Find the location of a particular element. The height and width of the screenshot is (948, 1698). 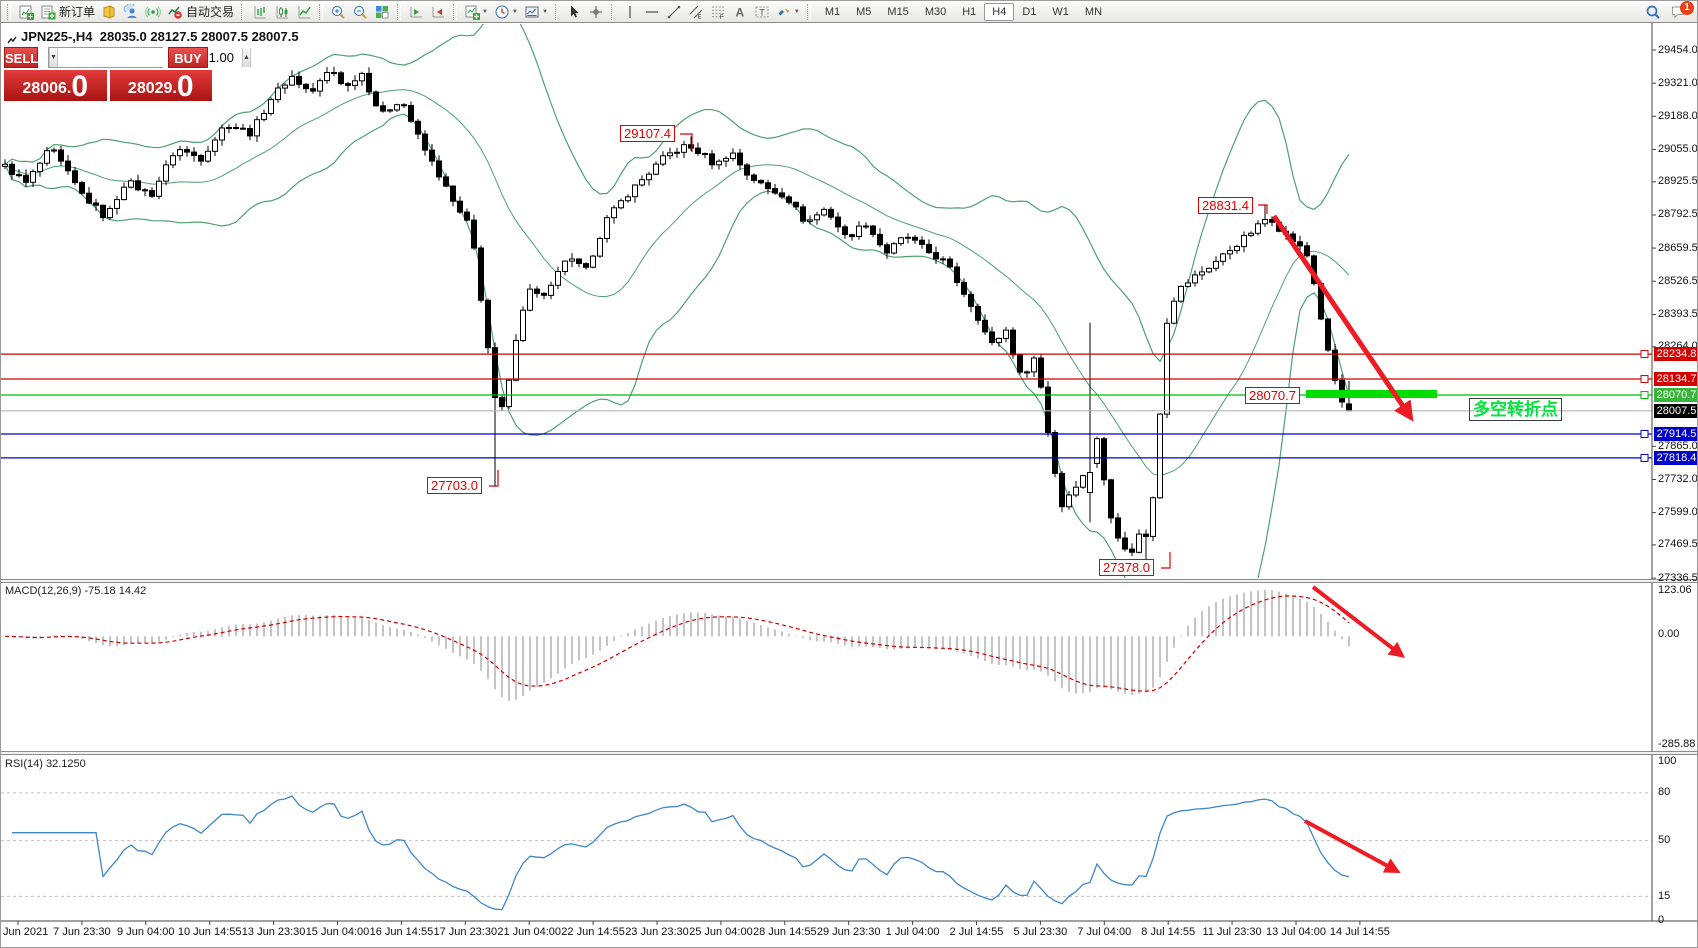

toolbar-tile-windows-button is located at coordinates (382, 12).